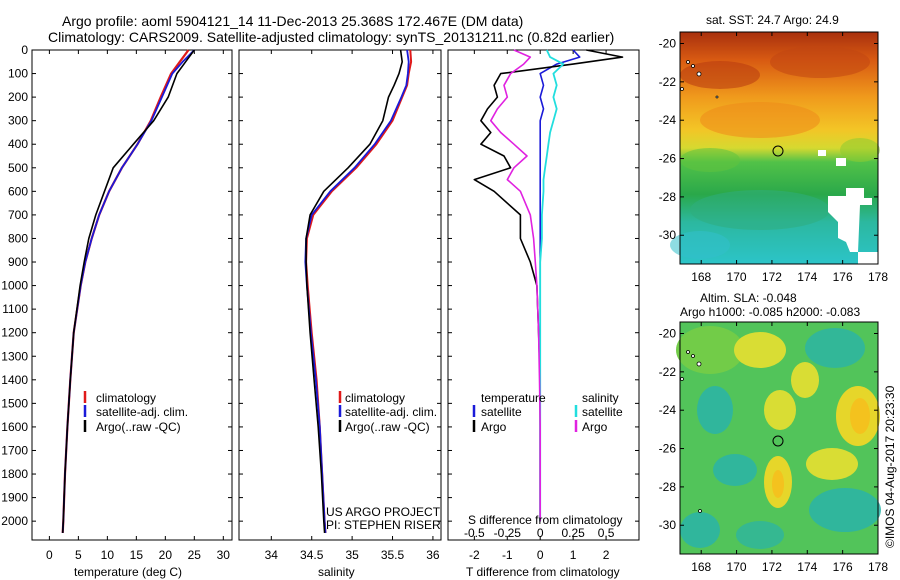  I want to click on y-tick-label: 1900, so click(14, 498).